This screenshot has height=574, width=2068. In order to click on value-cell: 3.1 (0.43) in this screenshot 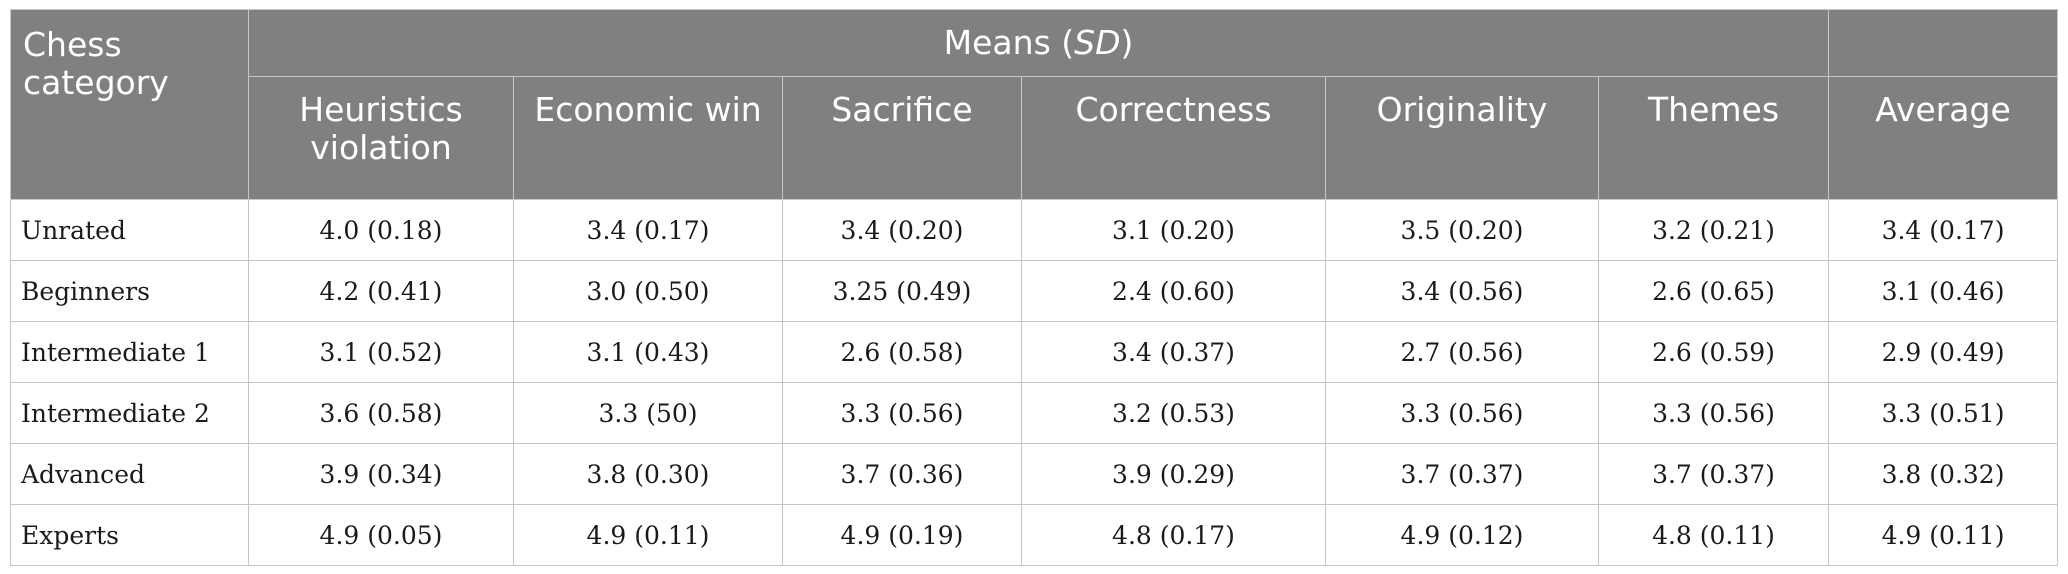, I will do `click(648, 352)`.